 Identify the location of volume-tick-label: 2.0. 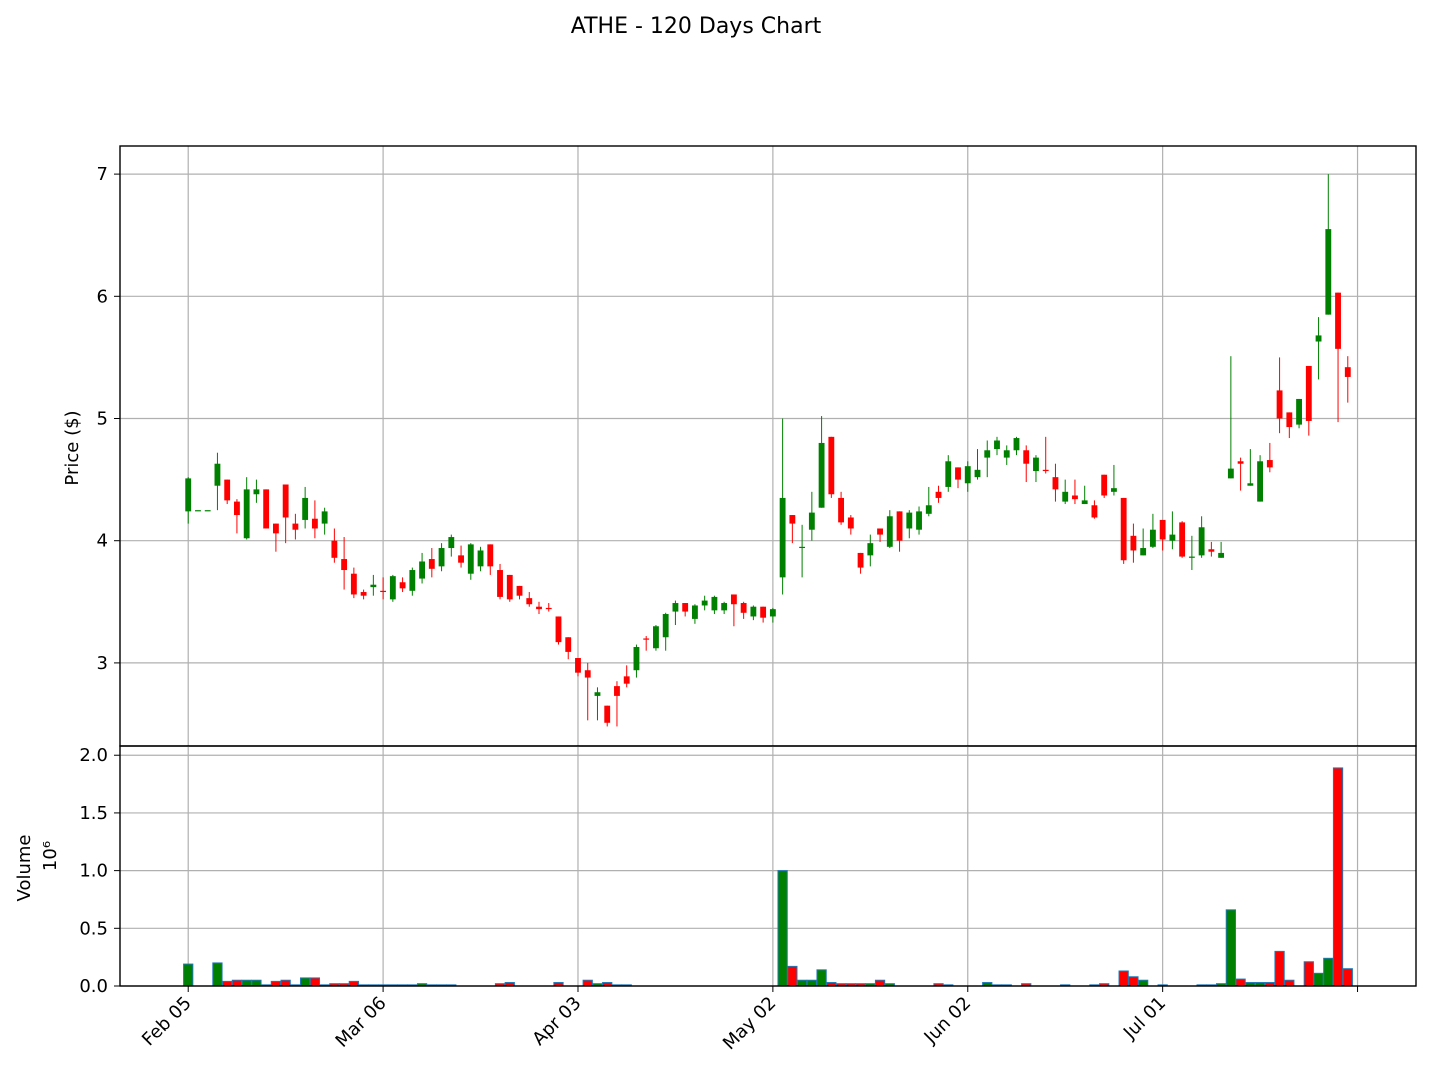
(93, 755).